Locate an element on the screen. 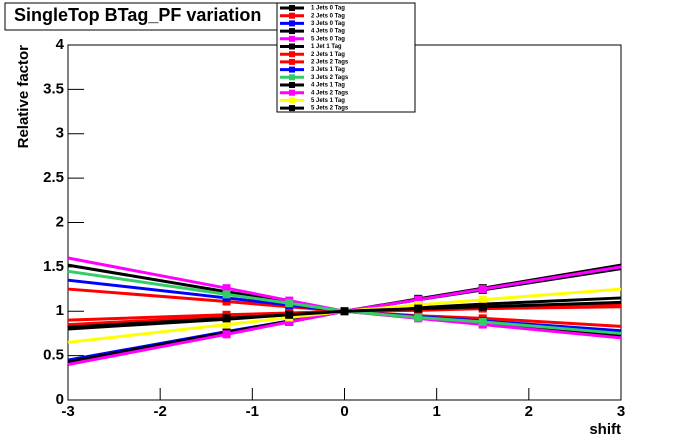  x-tick-label: -1 is located at coordinates (252, 411).